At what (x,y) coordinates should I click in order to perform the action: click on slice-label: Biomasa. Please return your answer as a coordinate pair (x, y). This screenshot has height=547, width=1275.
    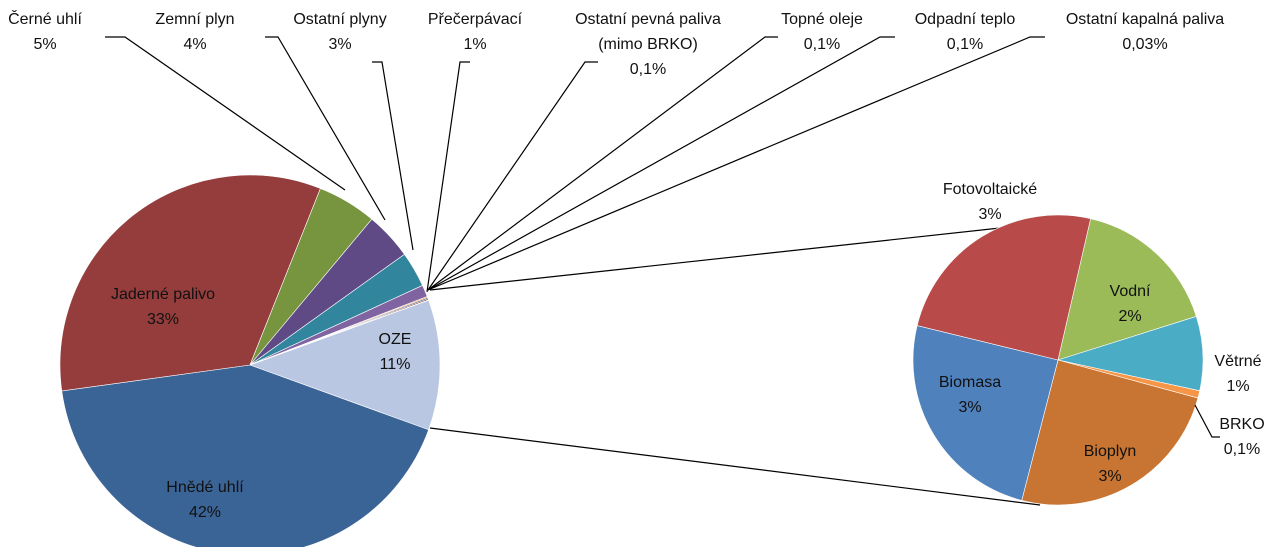
    Looking at the image, I should click on (970, 382).